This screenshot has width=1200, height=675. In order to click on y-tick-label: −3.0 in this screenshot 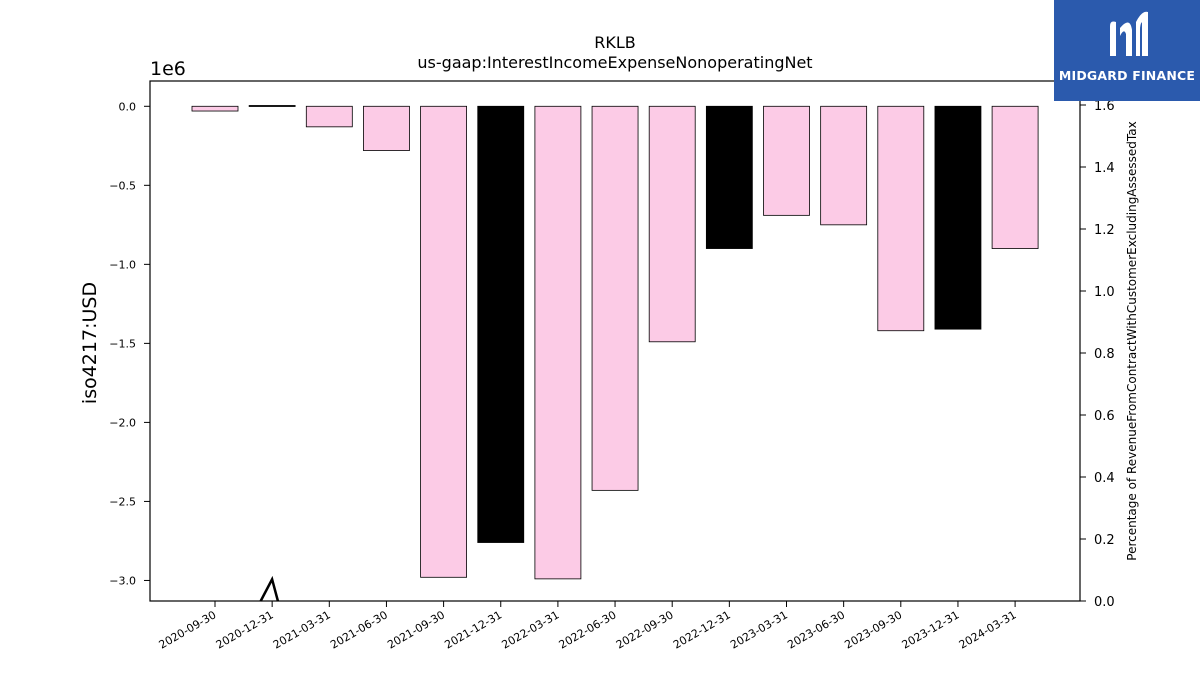, I will do `click(122, 580)`.